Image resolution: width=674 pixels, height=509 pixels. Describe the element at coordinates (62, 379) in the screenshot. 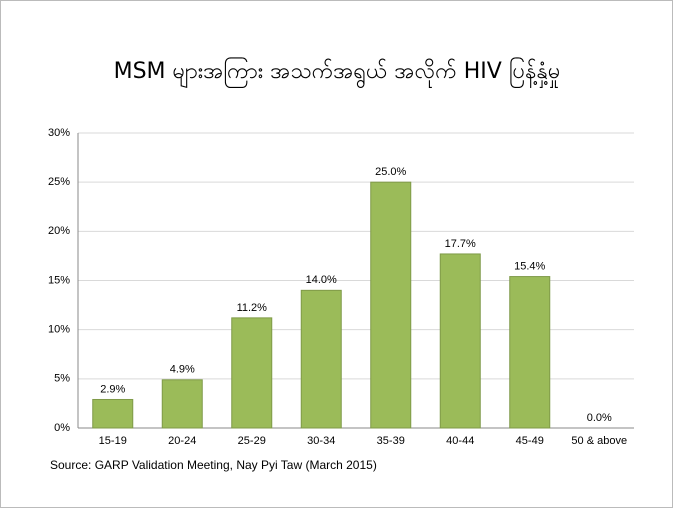

I see `y-tick-label: 5%` at that location.